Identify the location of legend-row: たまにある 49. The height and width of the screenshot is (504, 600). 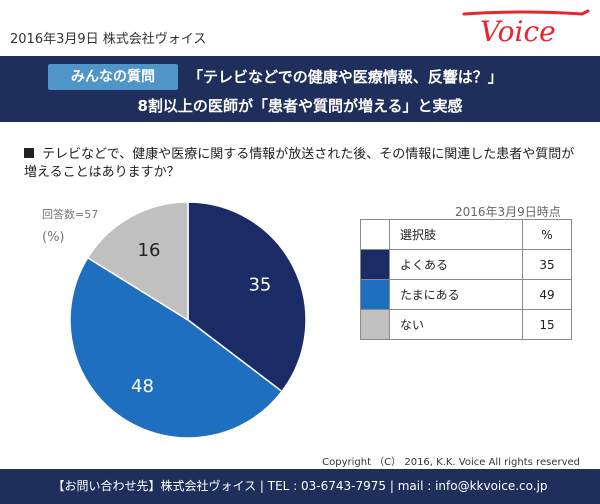
(466, 294).